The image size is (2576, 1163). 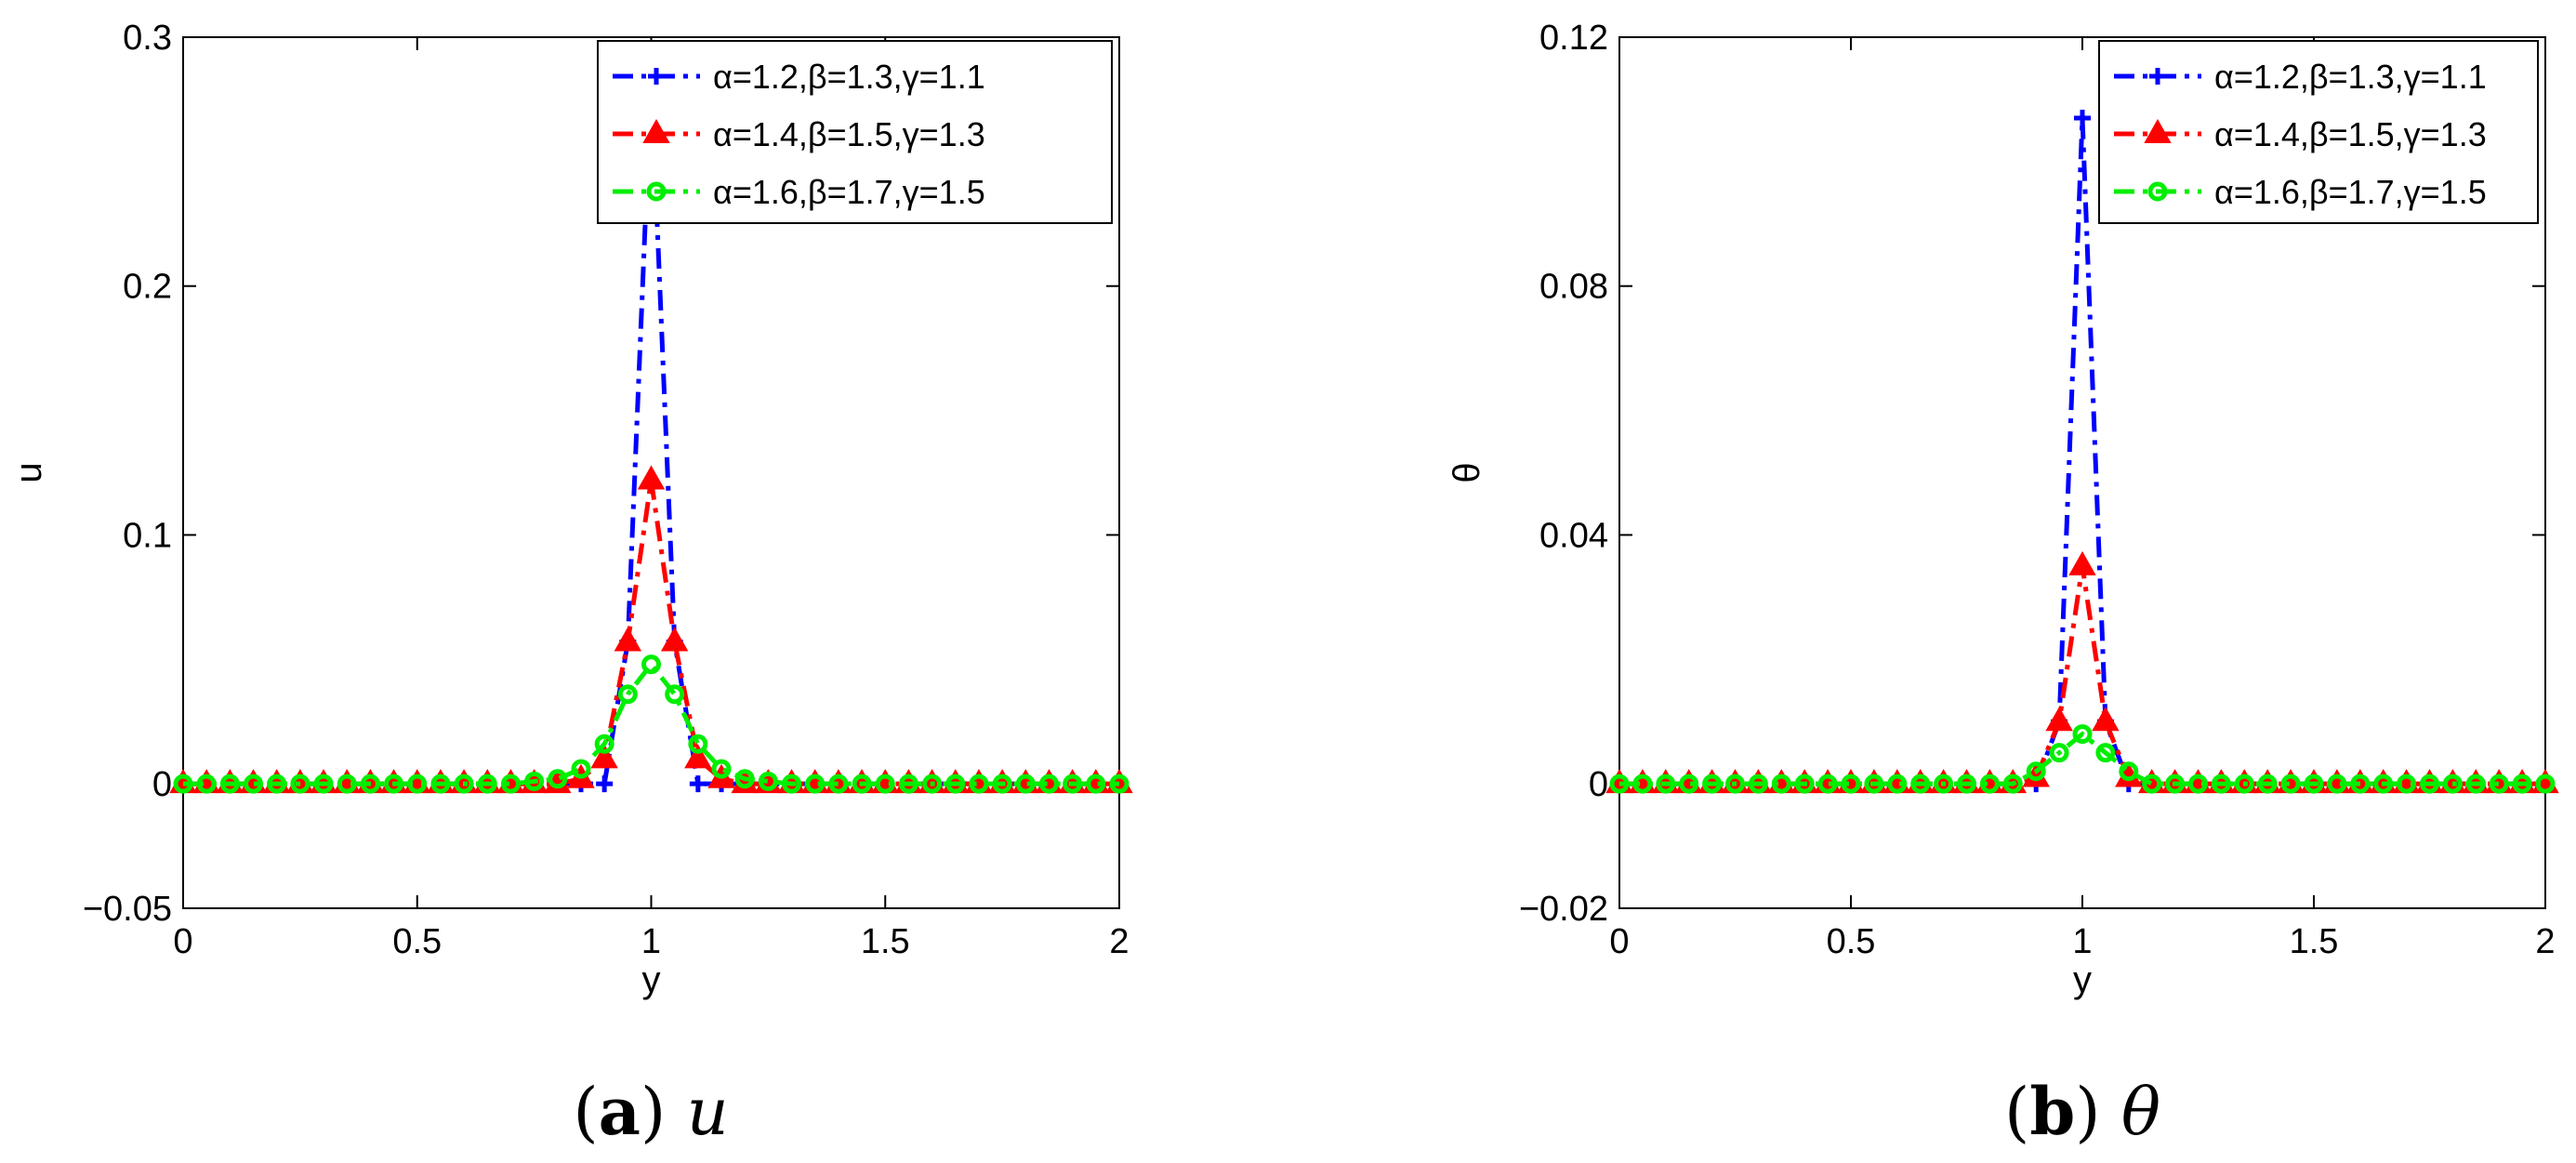 I want to click on y-tick-label: 0.12, so click(x=1573, y=38).